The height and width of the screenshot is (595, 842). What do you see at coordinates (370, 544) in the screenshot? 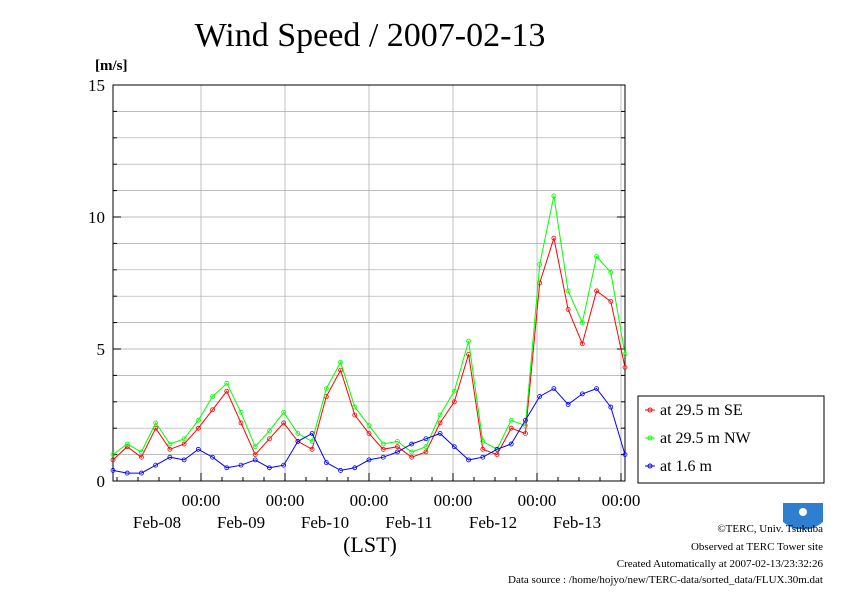
I see `x-axis-label: (LST)` at bounding box center [370, 544].